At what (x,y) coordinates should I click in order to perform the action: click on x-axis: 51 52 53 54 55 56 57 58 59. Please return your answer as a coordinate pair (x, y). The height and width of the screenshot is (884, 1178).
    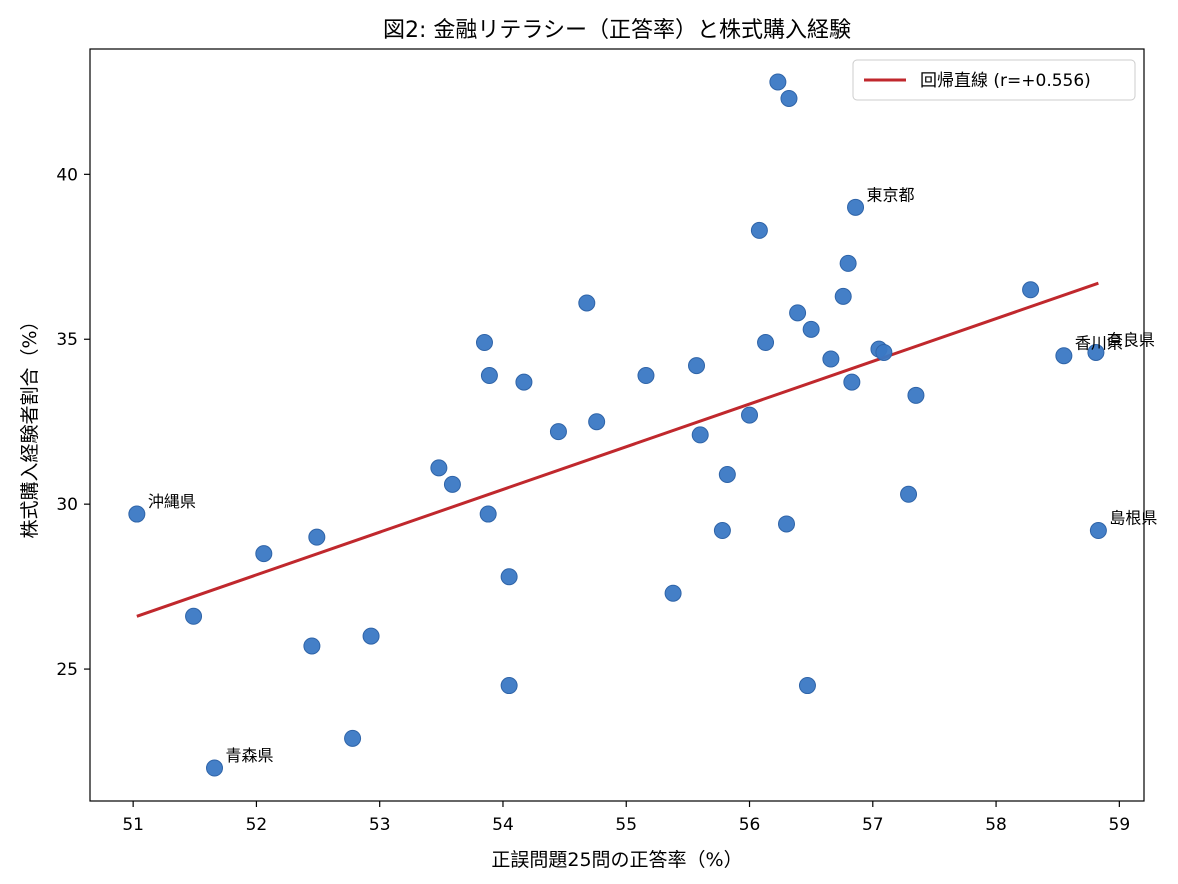
    Looking at the image, I should click on (626, 818).